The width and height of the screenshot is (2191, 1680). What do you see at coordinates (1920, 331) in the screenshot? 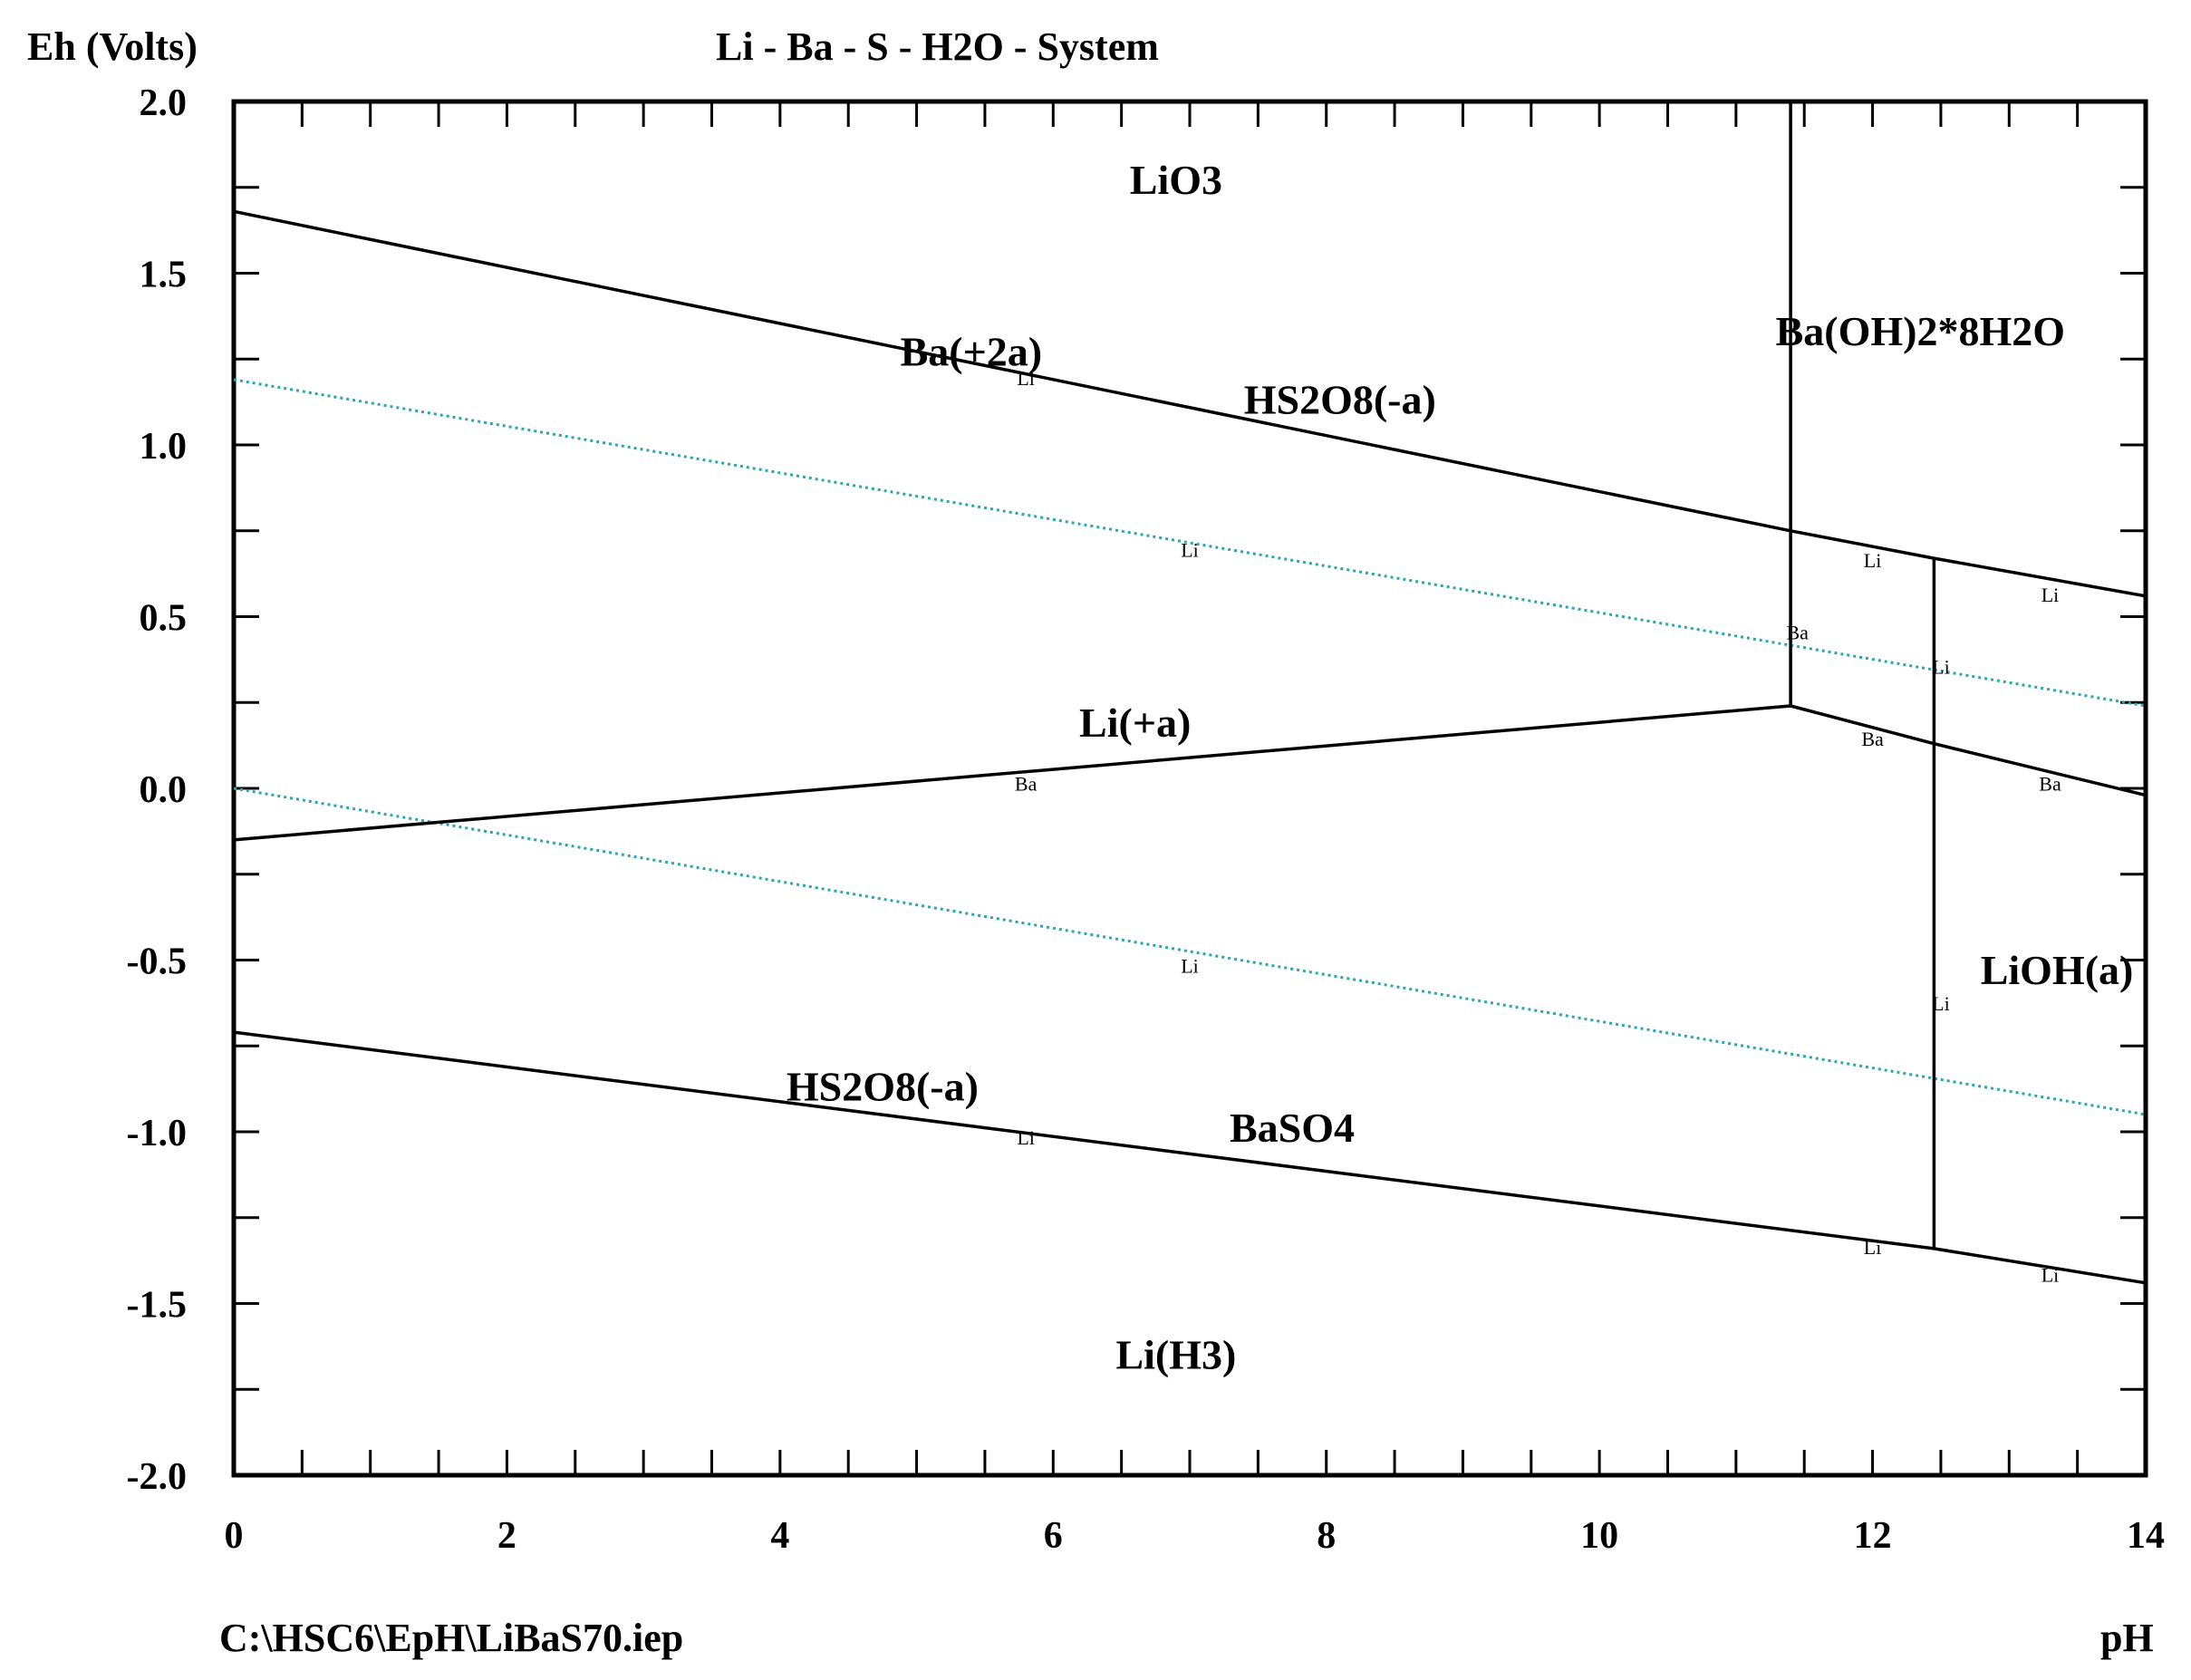
I see `region-label: Ba(OH)2*8H2O` at bounding box center [1920, 331].